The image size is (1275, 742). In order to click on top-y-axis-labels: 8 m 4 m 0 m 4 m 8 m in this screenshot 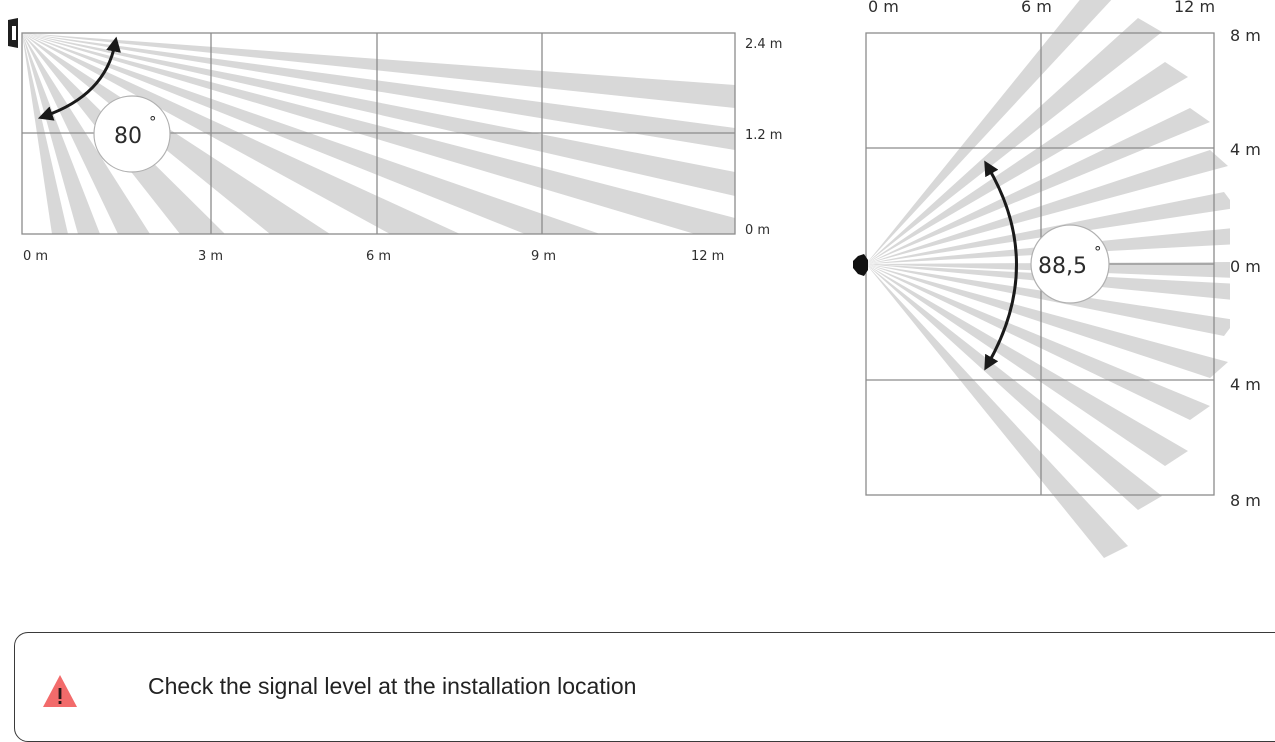, I will do `click(1245, 268)`.